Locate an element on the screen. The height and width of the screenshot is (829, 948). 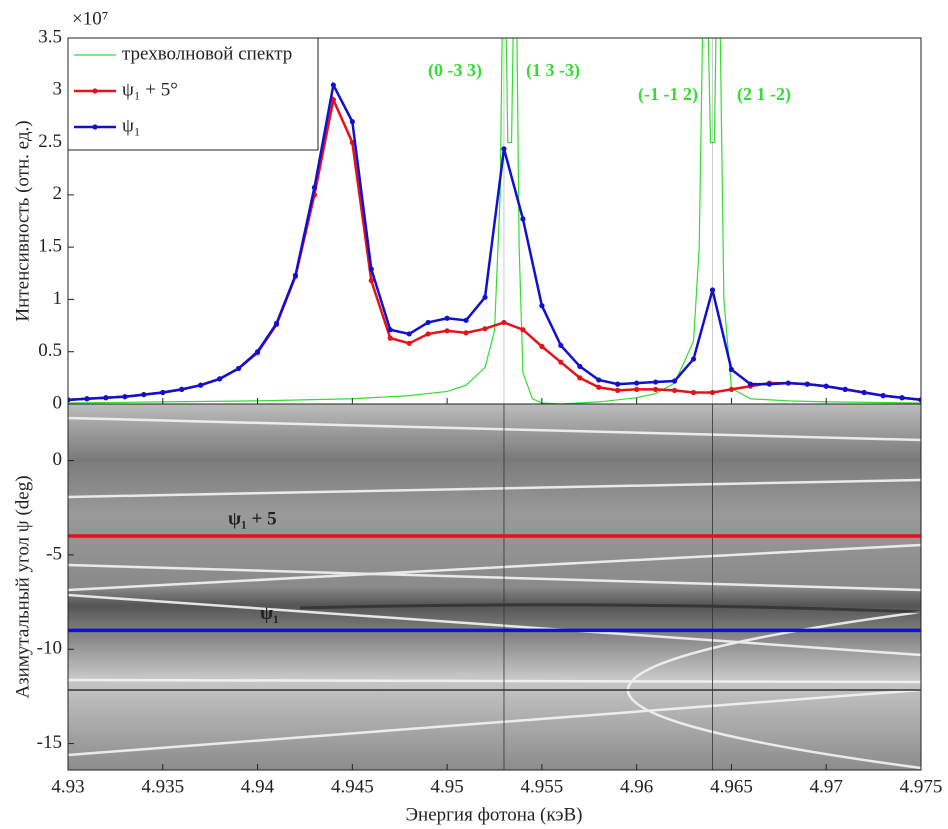
x-tick-label: 4.96 is located at coordinates (636, 786).